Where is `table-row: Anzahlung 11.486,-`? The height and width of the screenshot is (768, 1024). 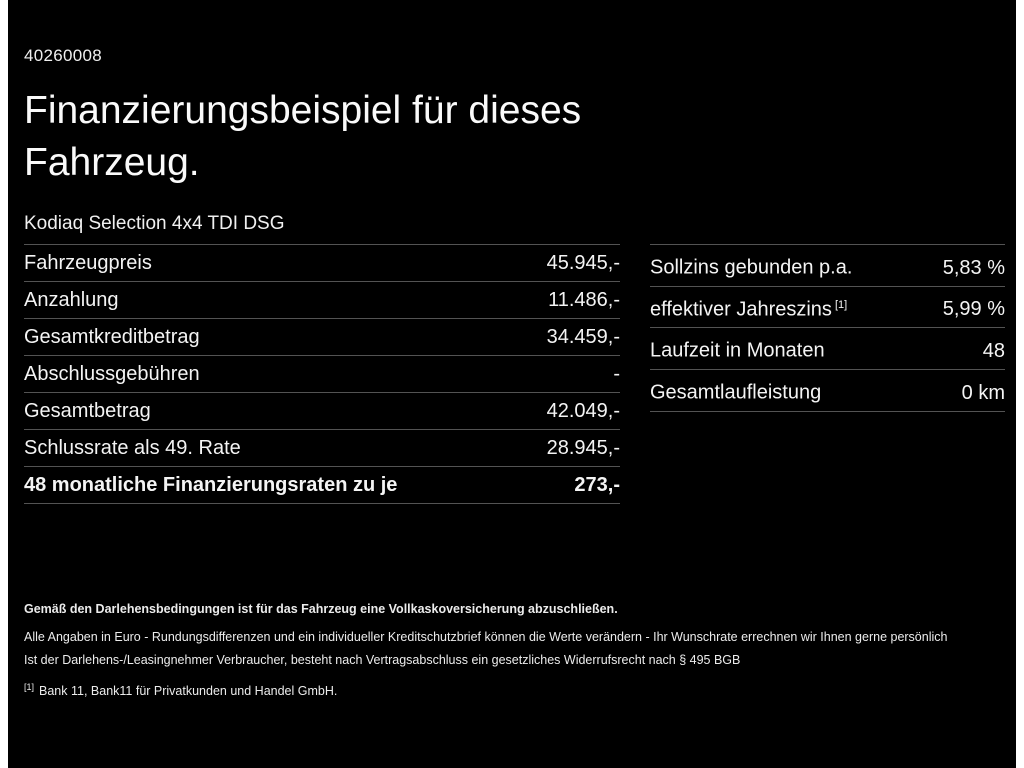
table-row: Anzahlung 11.486,- is located at coordinates (322, 299).